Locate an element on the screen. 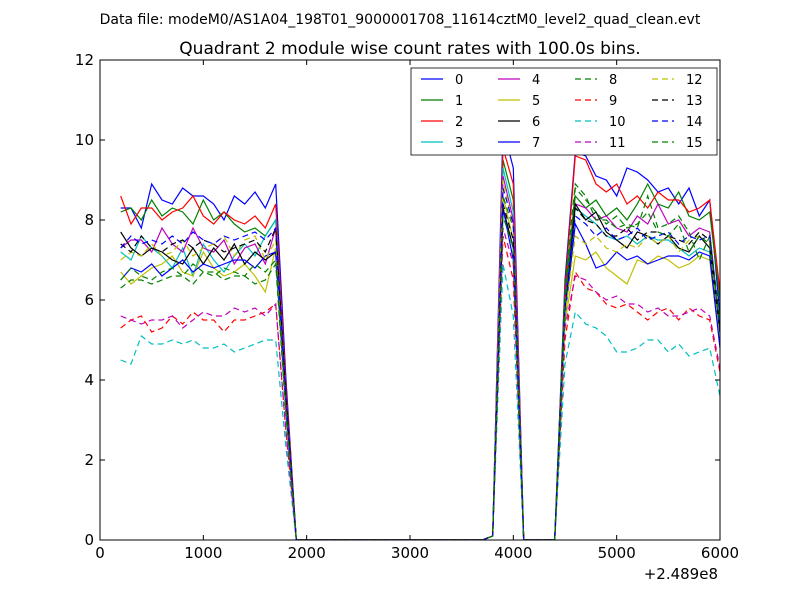 The width and height of the screenshot is (800, 600). y-tick-label: 12 is located at coordinates (84, 60).